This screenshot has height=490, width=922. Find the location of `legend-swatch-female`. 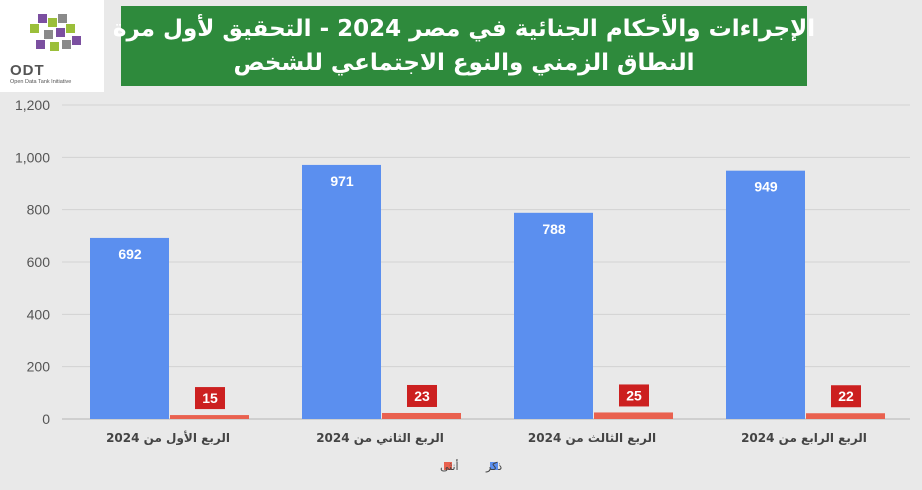

legend-swatch-female is located at coordinates (448, 466).